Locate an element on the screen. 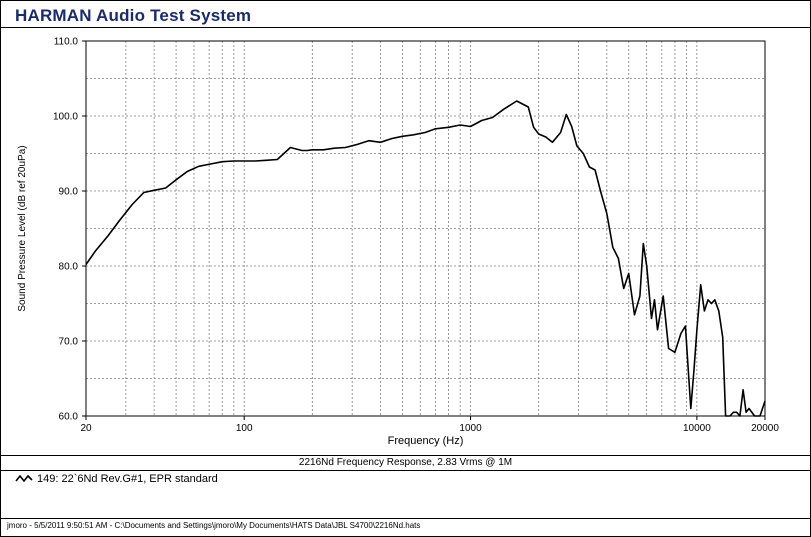  x-tick-label: 100 is located at coordinates (244, 428).